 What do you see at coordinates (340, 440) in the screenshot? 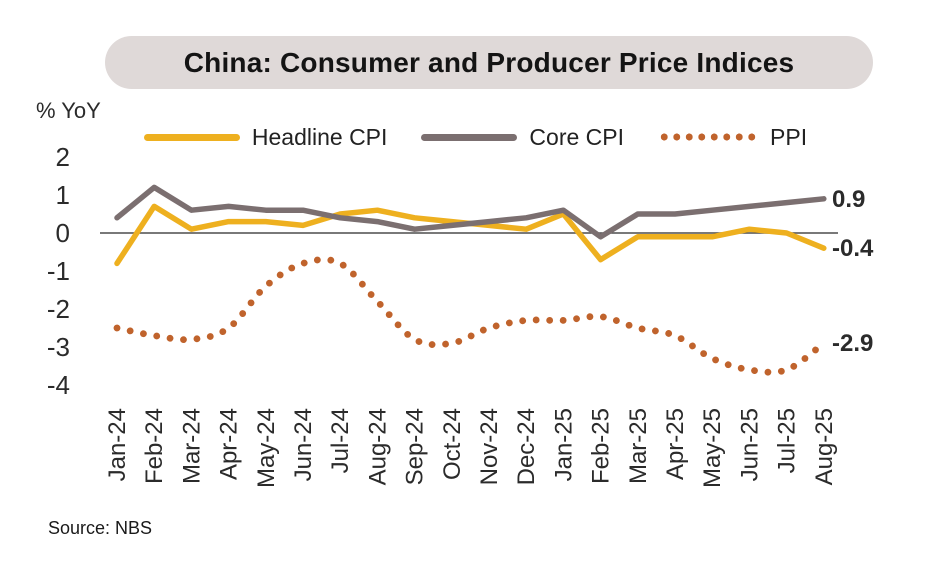
I see `x-tick-label: Jul-24` at bounding box center [340, 440].